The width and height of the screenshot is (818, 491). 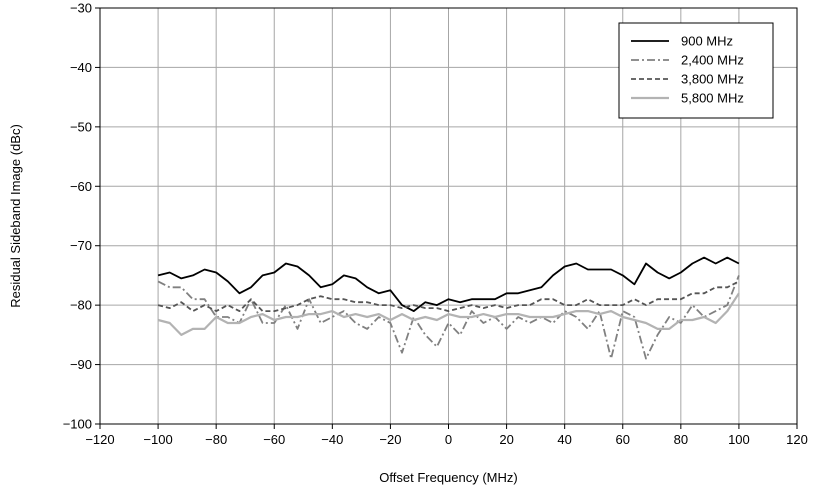 What do you see at coordinates (81, 186) in the screenshot?
I see `y-tick-label: −60` at bounding box center [81, 186].